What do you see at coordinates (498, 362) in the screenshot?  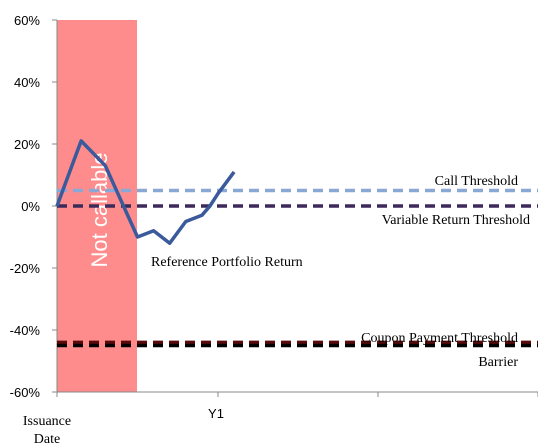 I see `line-label: Barrier` at bounding box center [498, 362].